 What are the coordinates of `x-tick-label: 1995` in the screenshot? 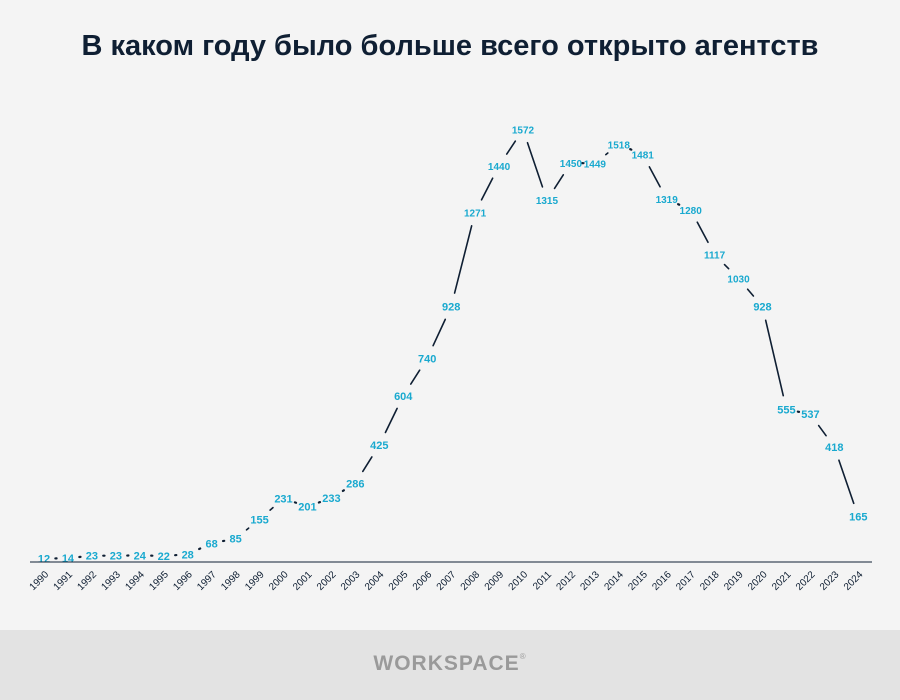 It's located at (159, 581).